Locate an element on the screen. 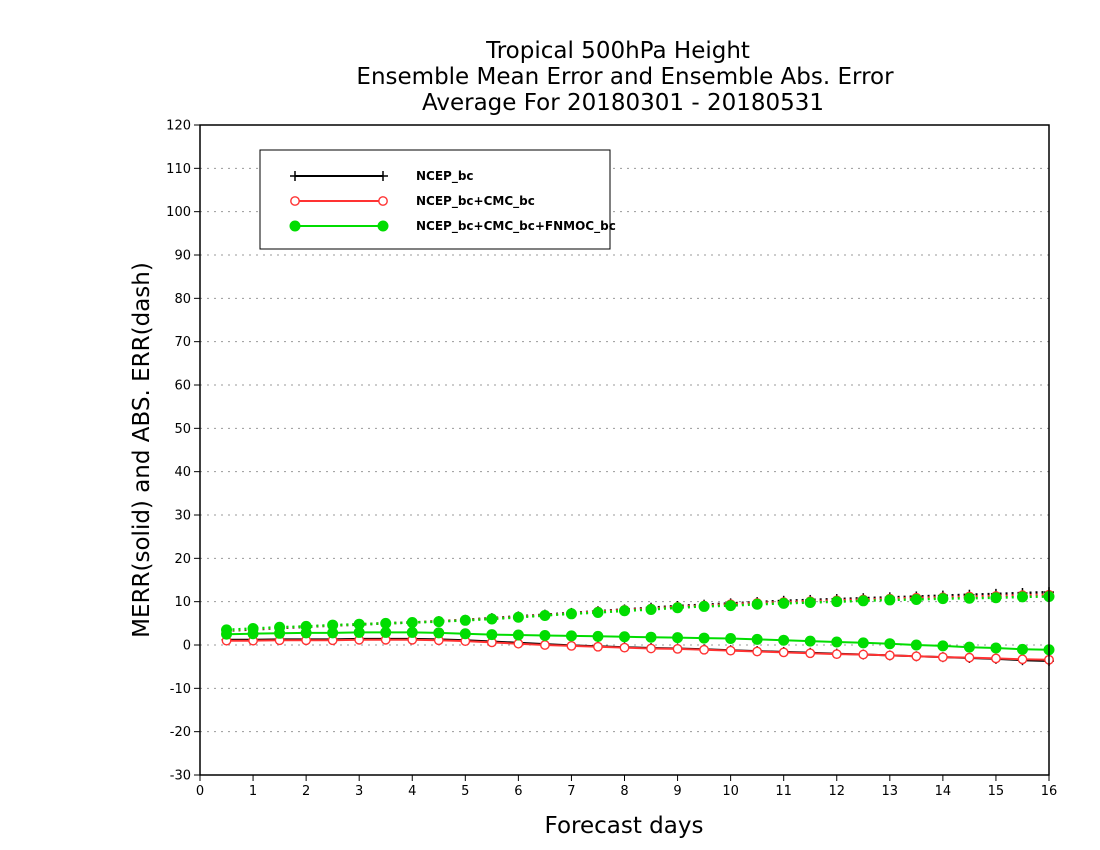  legend-box is located at coordinates (435, 199).